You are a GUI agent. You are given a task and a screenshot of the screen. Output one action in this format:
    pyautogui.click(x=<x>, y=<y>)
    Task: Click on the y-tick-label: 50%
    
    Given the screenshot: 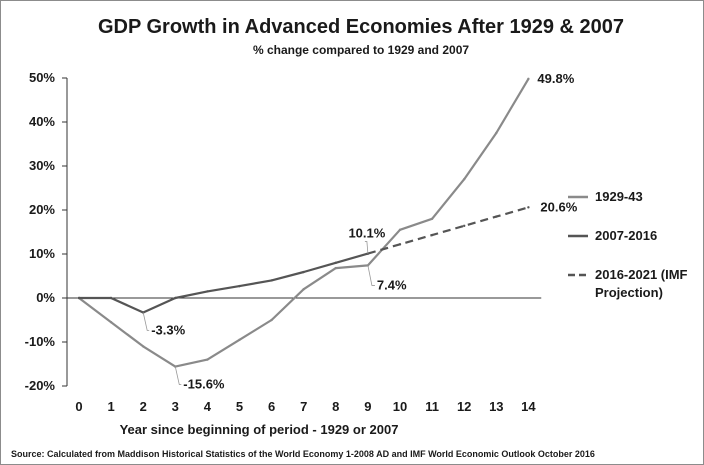 What is the action you would take?
    pyautogui.click(x=42, y=77)
    